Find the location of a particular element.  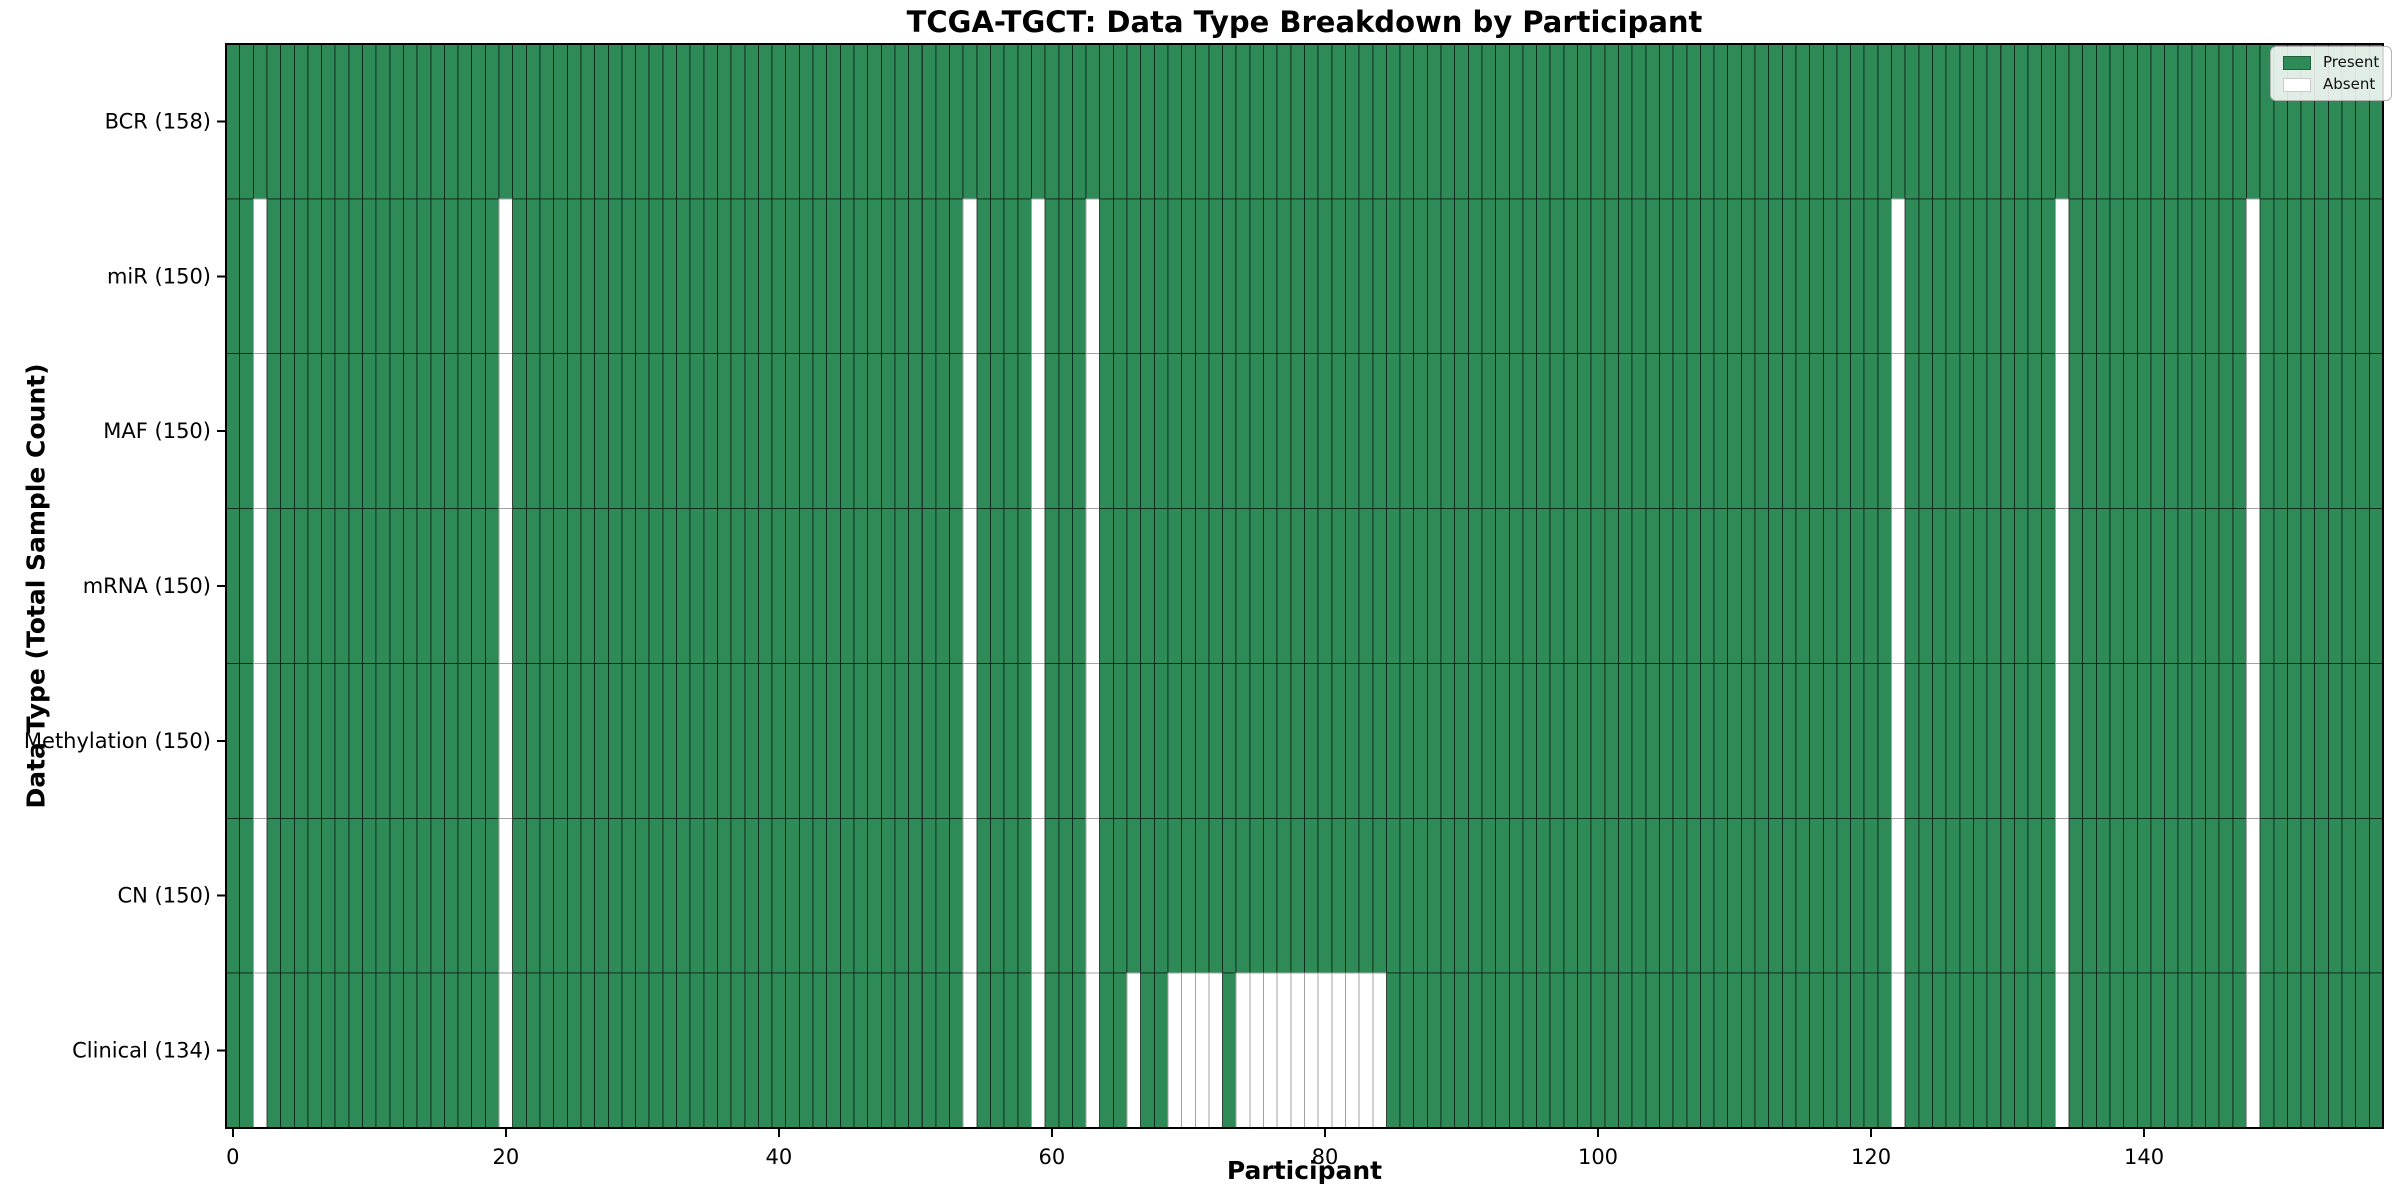

x-tick-label-140: 140 is located at coordinates (2144, 1157).